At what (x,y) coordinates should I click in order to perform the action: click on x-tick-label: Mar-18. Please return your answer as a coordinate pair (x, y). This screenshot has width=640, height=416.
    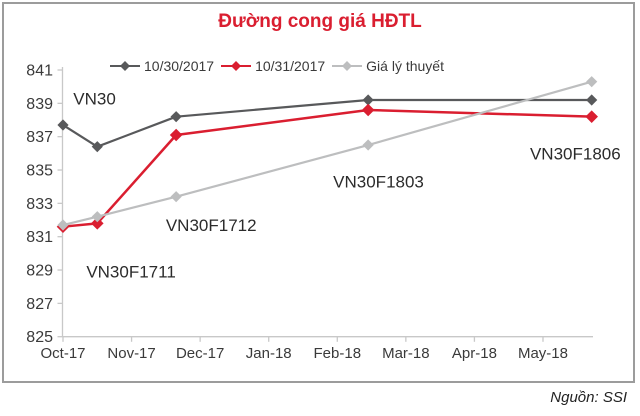
    Looking at the image, I should click on (406, 353).